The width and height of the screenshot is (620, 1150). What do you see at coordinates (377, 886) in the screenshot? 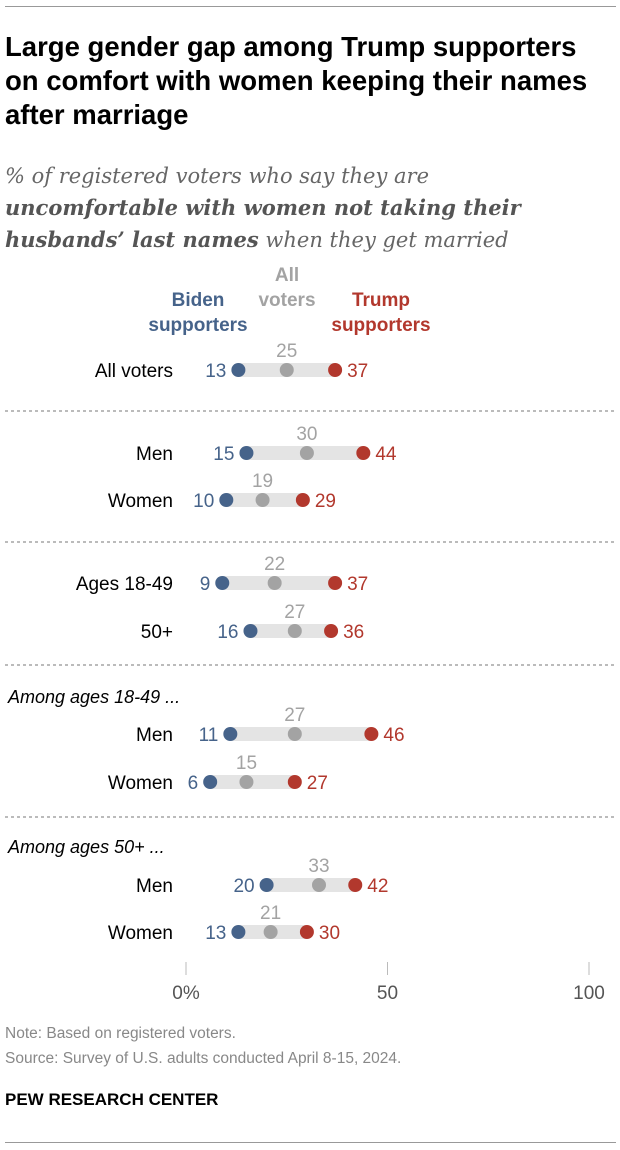
I see `trump-value-label: 42` at bounding box center [377, 886].